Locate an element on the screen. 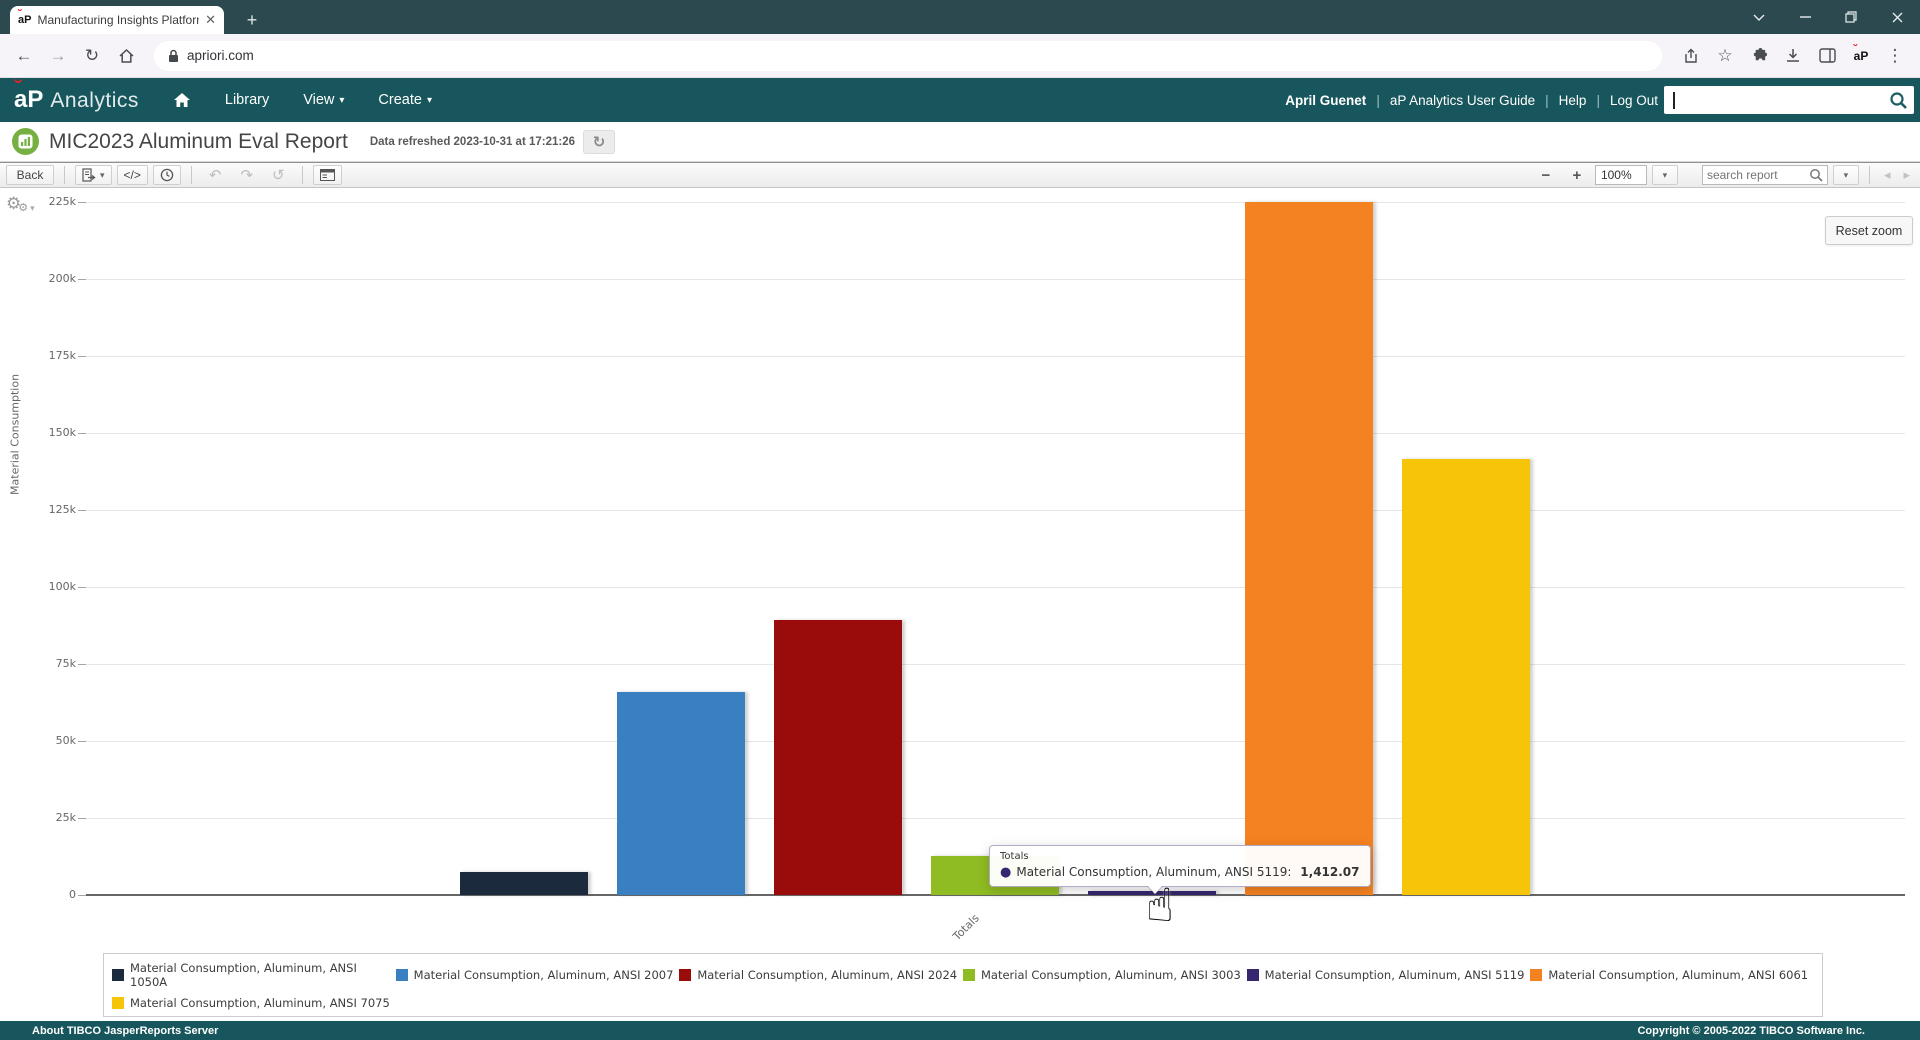 The image size is (1920, 1040). data-refreshed-label: Data refreshed 2023-10-31 at 17:21:26 is located at coordinates (472, 141).